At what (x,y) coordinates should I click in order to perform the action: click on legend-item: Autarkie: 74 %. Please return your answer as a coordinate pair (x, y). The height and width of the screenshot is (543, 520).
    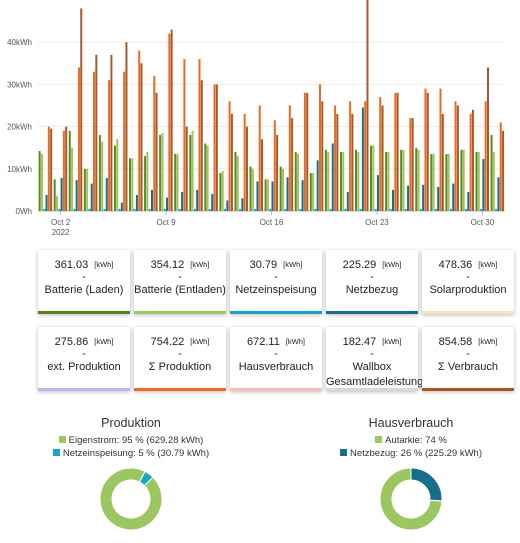
    Looking at the image, I should click on (405, 440).